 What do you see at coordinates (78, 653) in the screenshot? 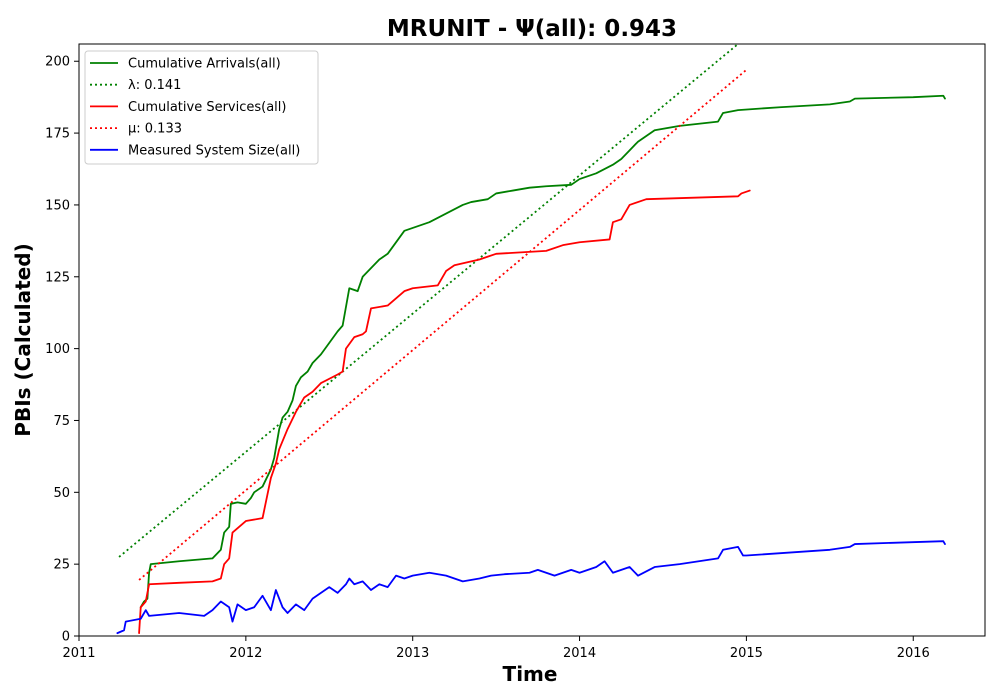
I see `x-tick-label-0: 2011` at bounding box center [78, 653].